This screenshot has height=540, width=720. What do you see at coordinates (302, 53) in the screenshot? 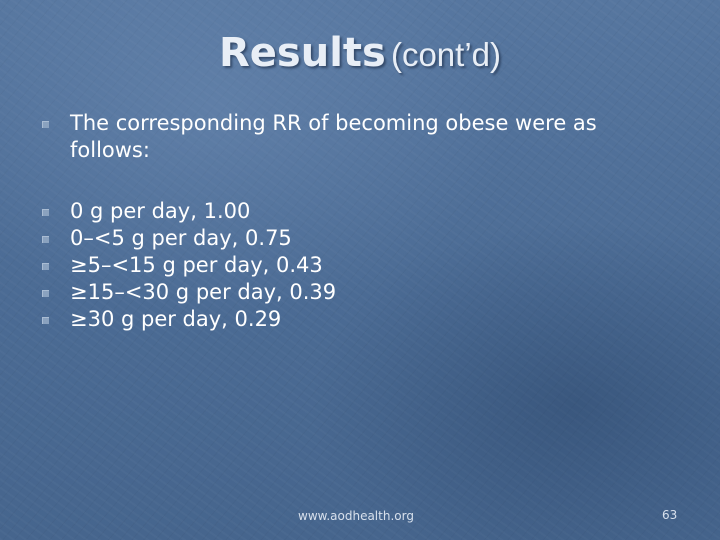
I see `title-main: Results` at bounding box center [302, 53].